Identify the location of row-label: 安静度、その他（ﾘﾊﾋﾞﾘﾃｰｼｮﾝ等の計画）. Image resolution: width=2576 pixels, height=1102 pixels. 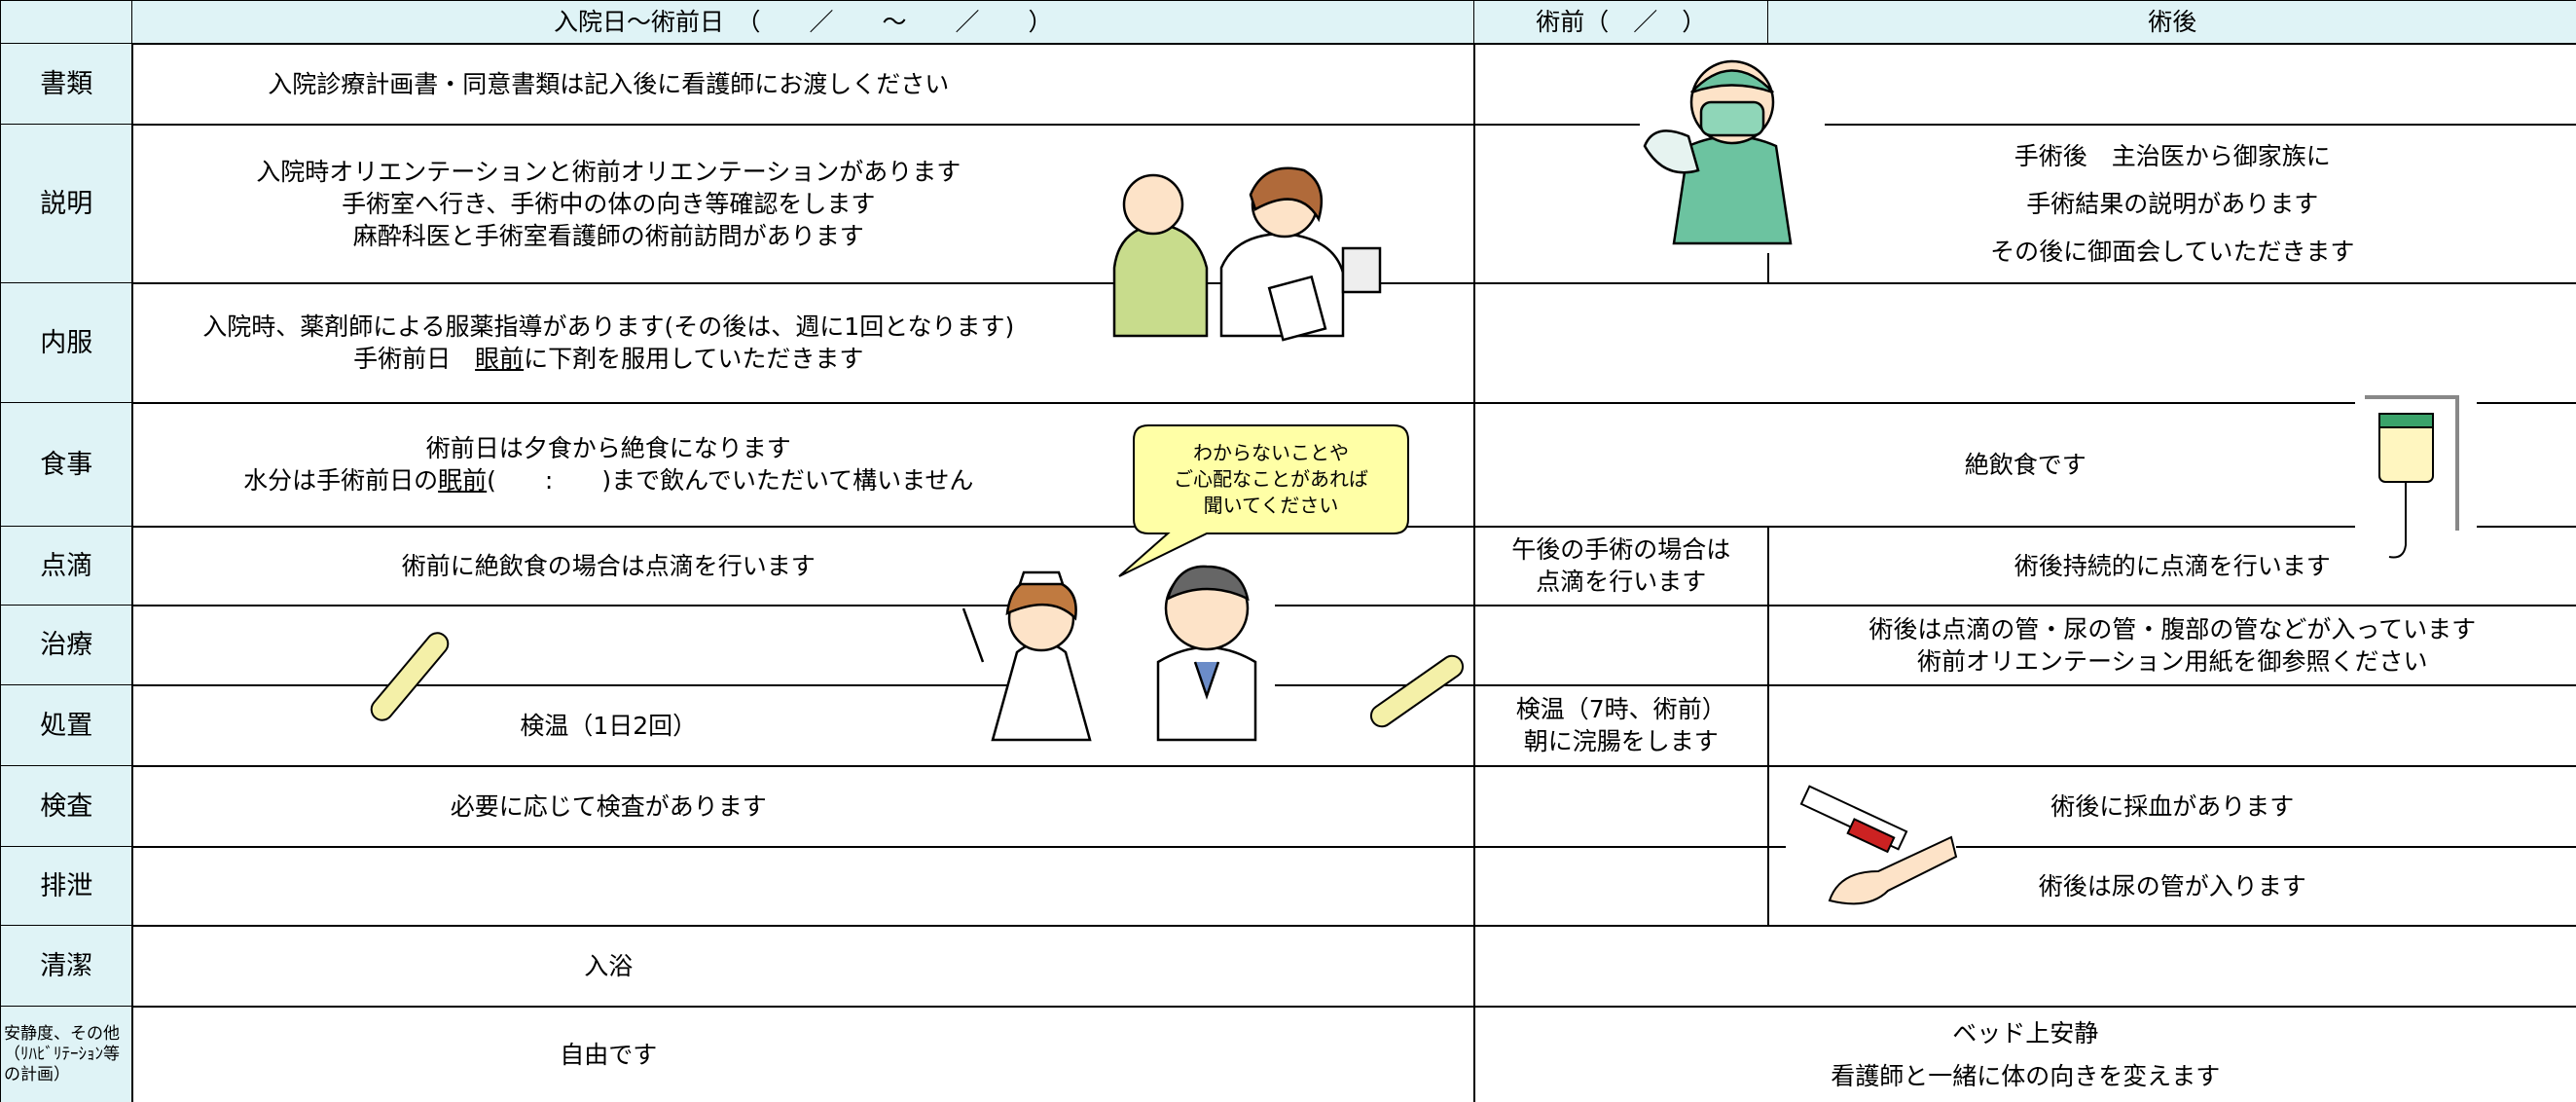
(66, 1054).